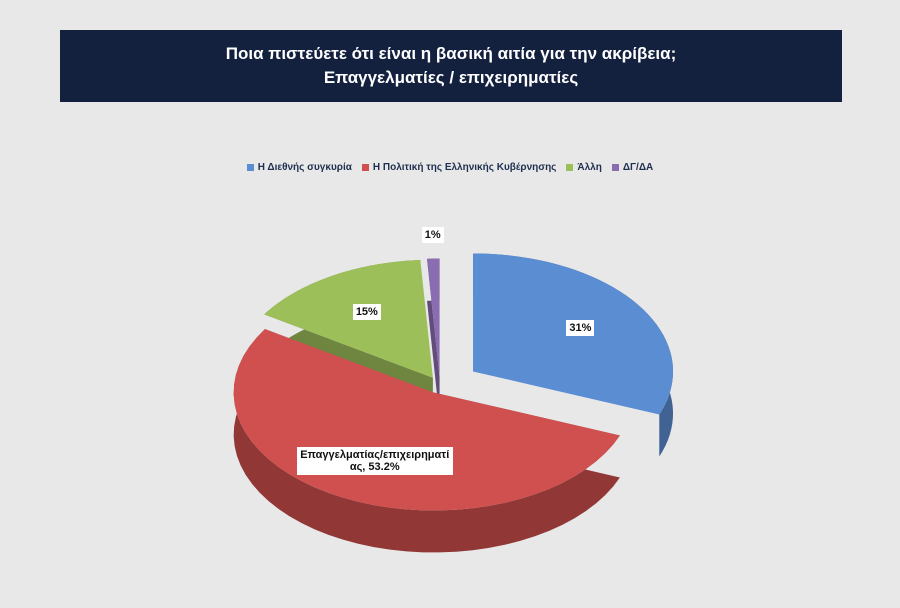 The image size is (900, 608). Describe the element at coordinates (580, 328) in the screenshot. I see `data-label: 31%` at that location.